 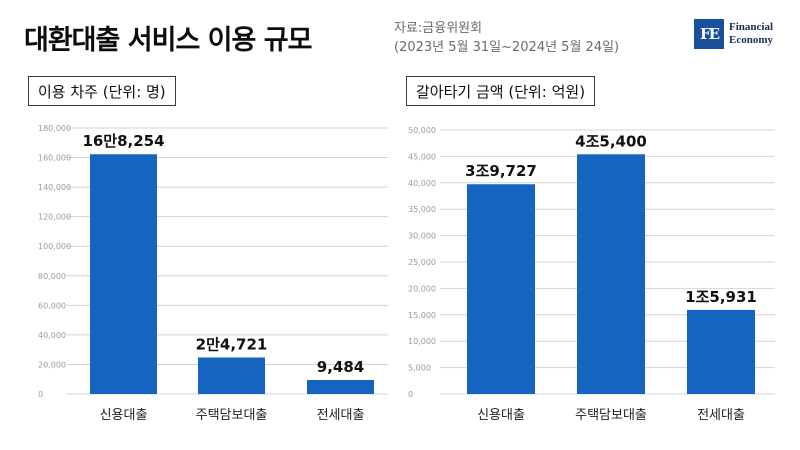 What do you see at coordinates (54, 246) in the screenshot?
I see `borrowers-y-tick-label: 100,000` at bounding box center [54, 246].